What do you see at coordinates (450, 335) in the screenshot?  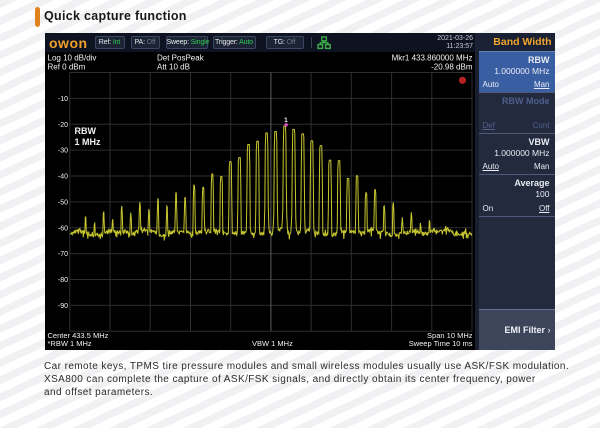 I see `svg-text: Span 10 MHz` at bounding box center [450, 335].